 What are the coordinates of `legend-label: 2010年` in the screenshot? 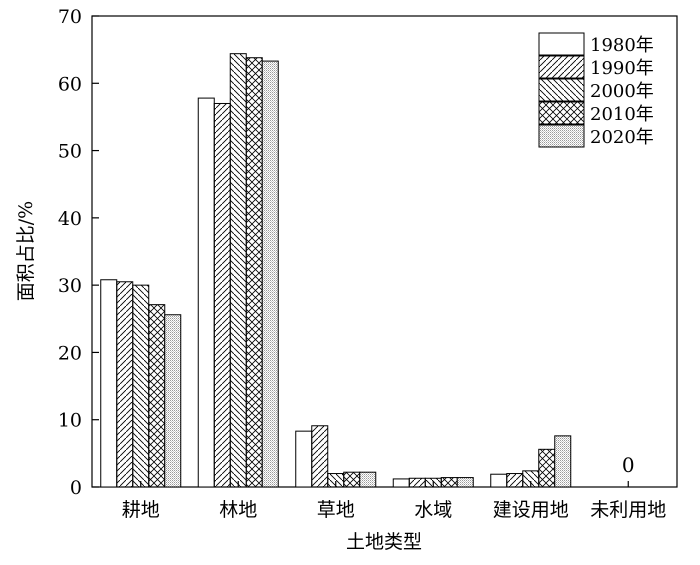 It's located at (622, 114).